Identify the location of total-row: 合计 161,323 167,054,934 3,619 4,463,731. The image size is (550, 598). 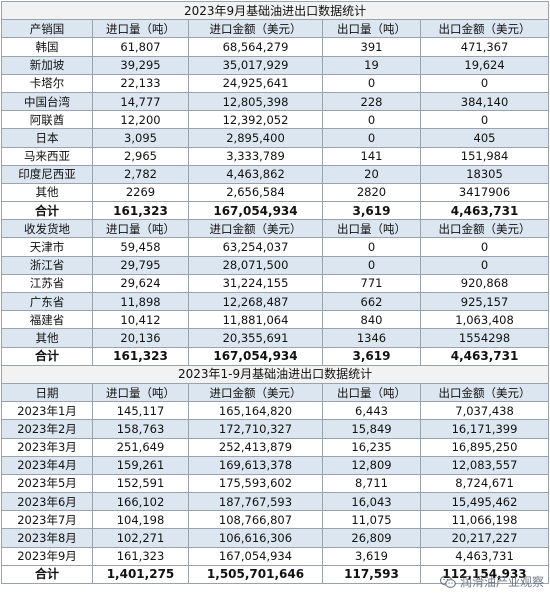
(275, 356).